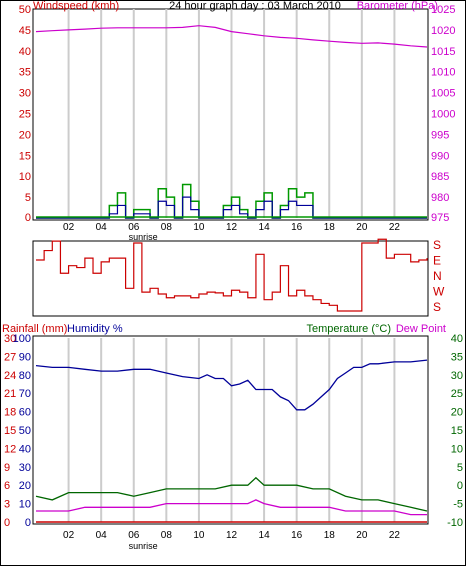 Image resolution: width=466 pixels, height=566 pixels. What do you see at coordinates (28, 523) in the screenshot?
I see `humidity-tick-label: 0` at bounding box center [28, 523].